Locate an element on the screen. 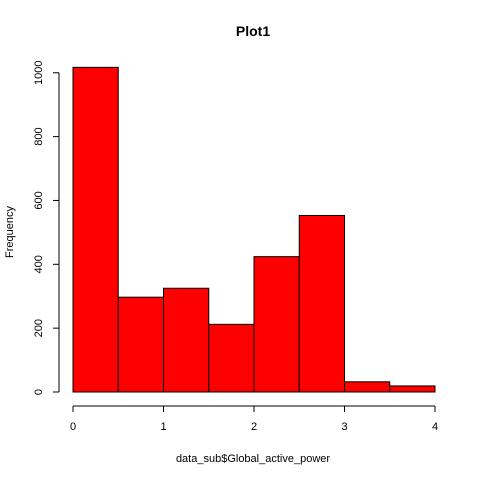 The image size is (480, 480). x-tick-label-3: 3 is located at coordinates (344, 427).